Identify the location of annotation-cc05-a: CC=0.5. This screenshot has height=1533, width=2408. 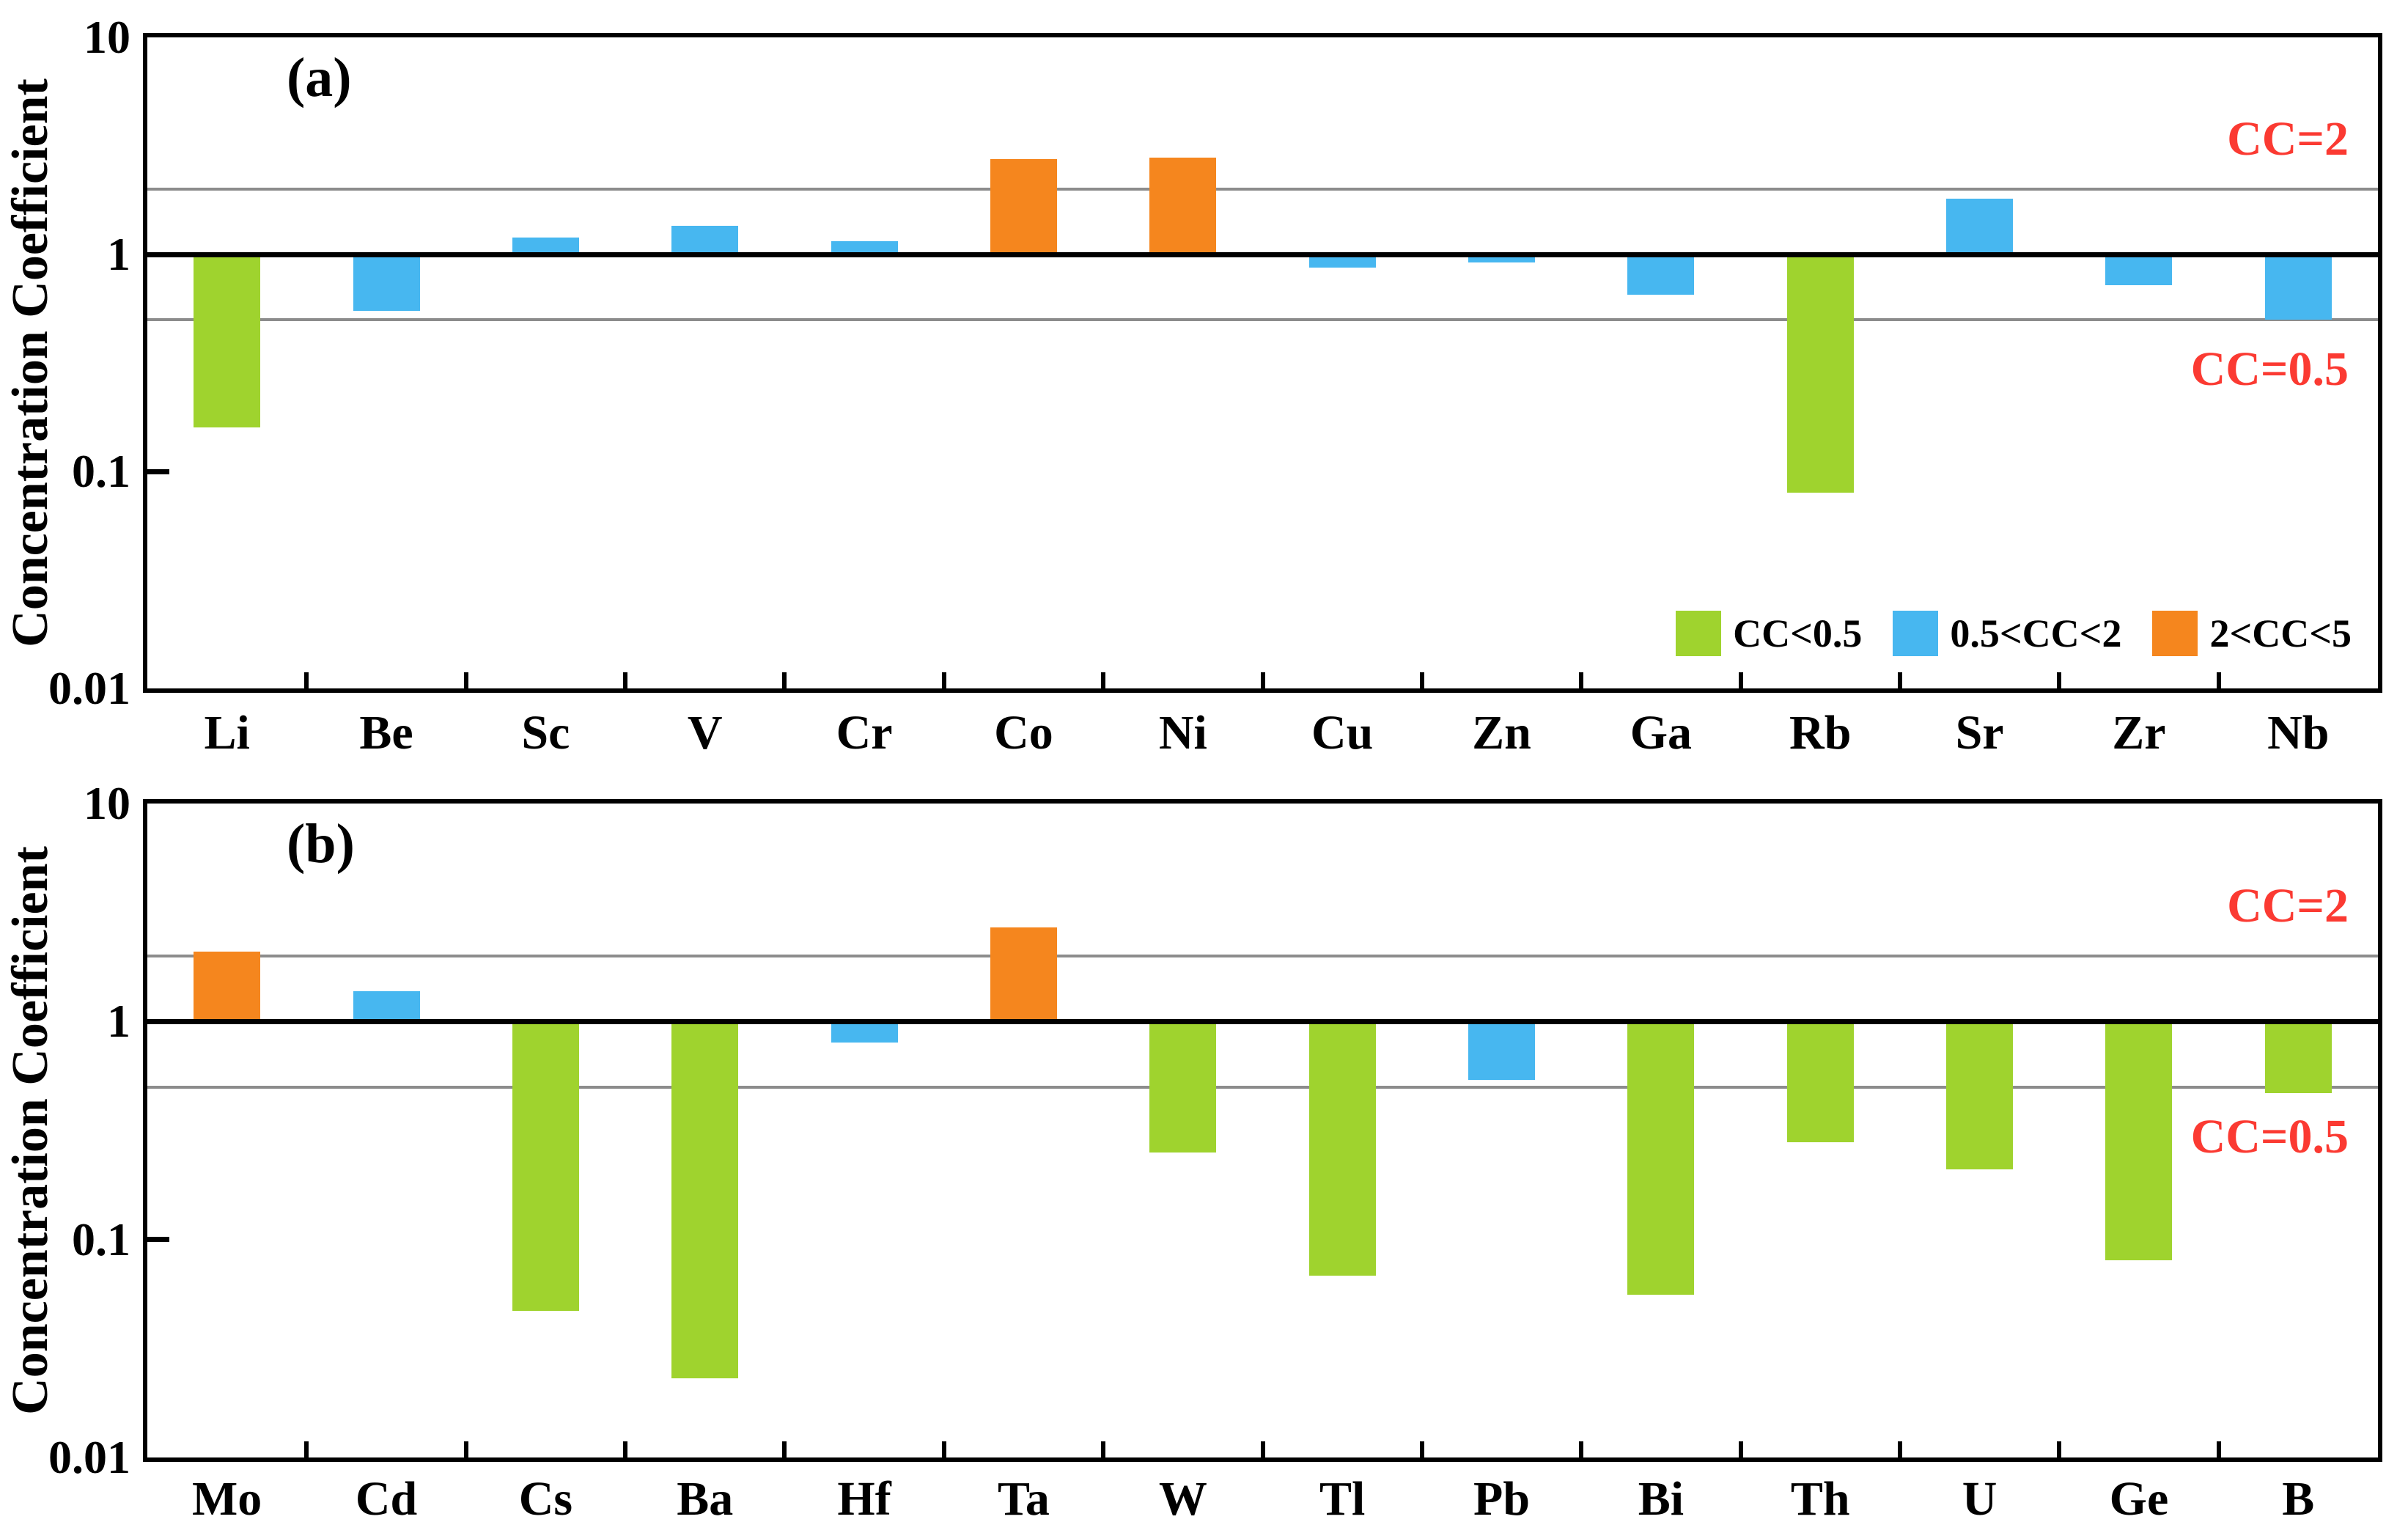
(2269, 369).